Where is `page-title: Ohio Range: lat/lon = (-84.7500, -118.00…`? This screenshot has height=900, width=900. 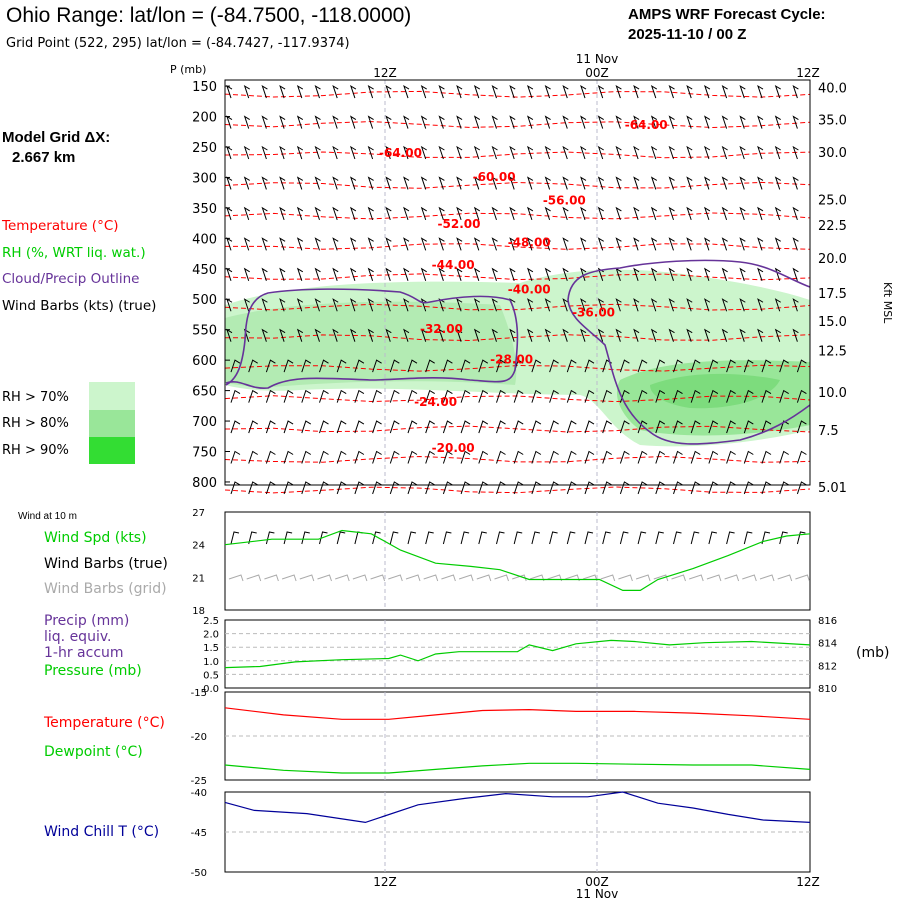
page-title: Ohio Range: lat/lon = (-84.7500, -118.00… is located at coordinates (208, 15).